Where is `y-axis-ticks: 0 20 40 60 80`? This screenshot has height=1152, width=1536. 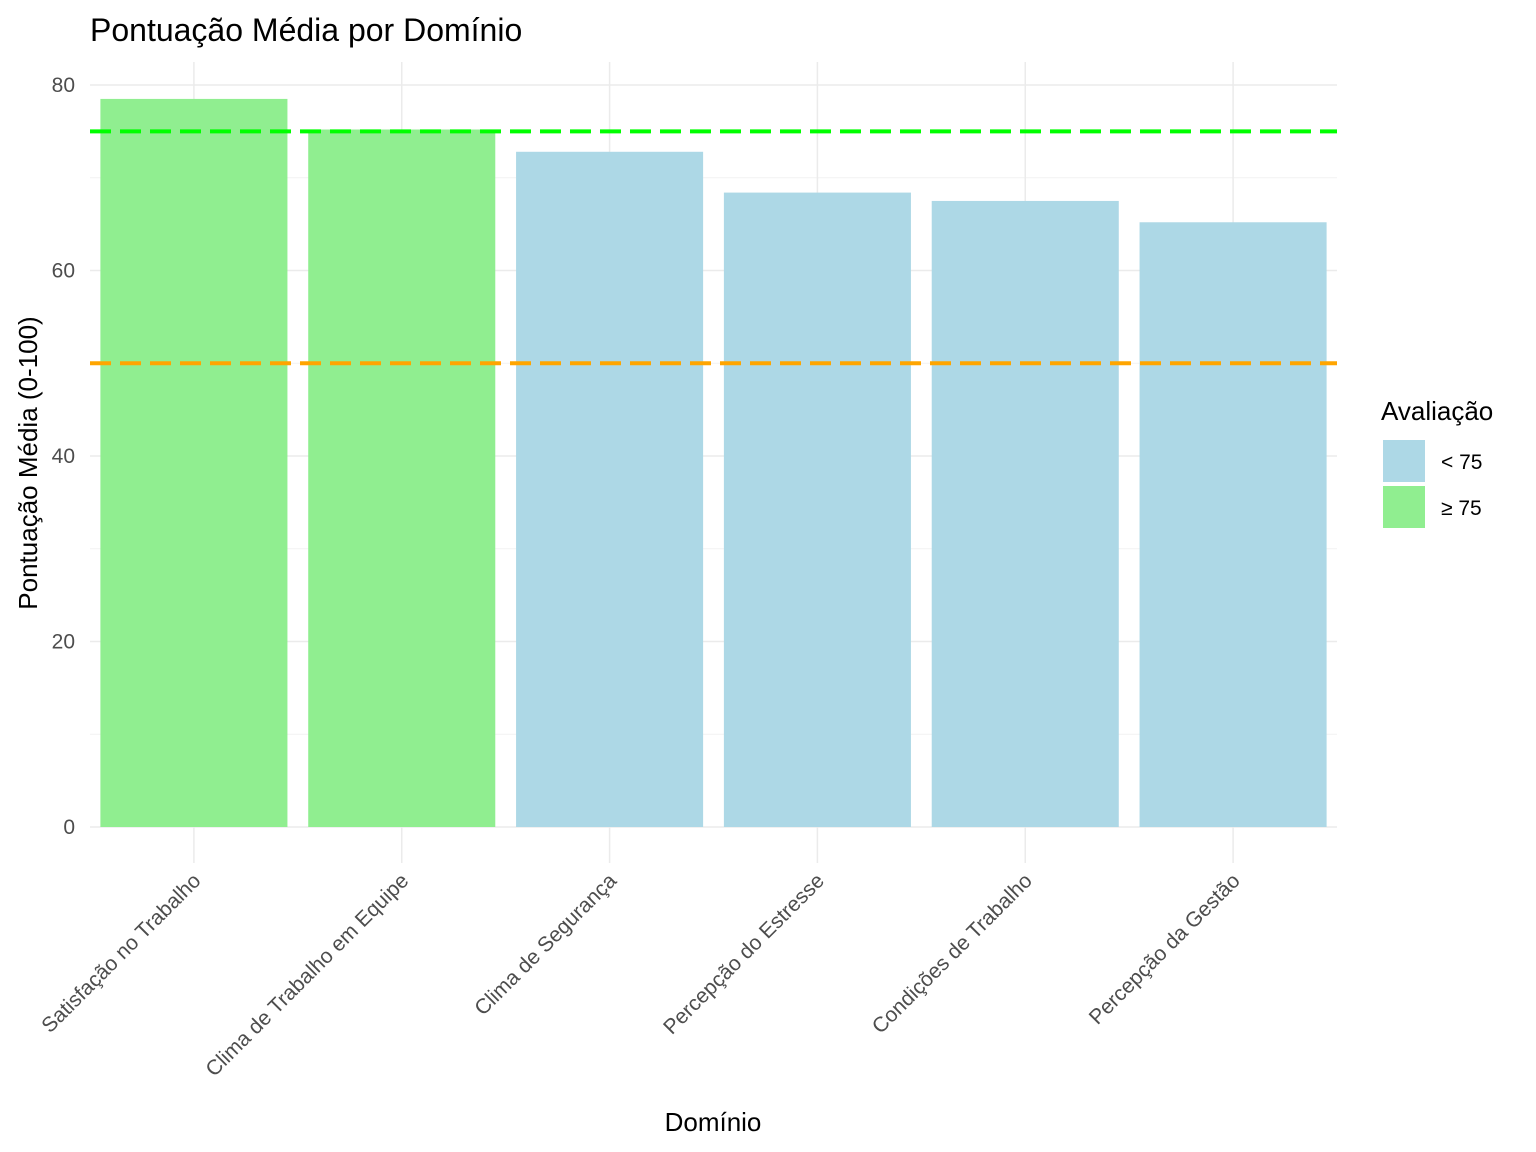 y-axis-ticks: 0 20 40 60 80 is located at coordinates (63, 456).